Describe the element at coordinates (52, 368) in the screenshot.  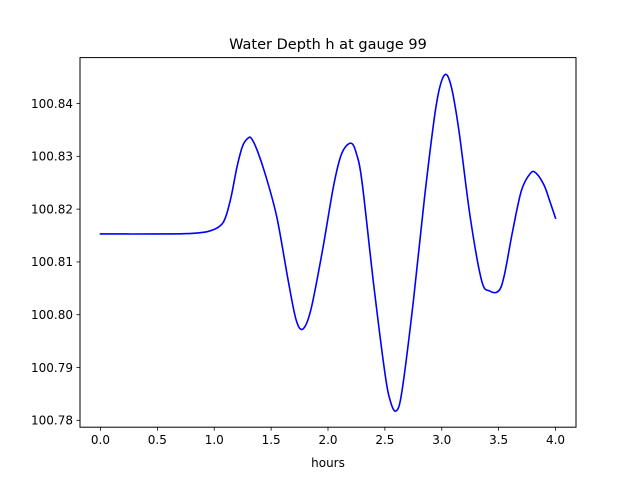
I see `y-tick-label: 100.79` at that location.